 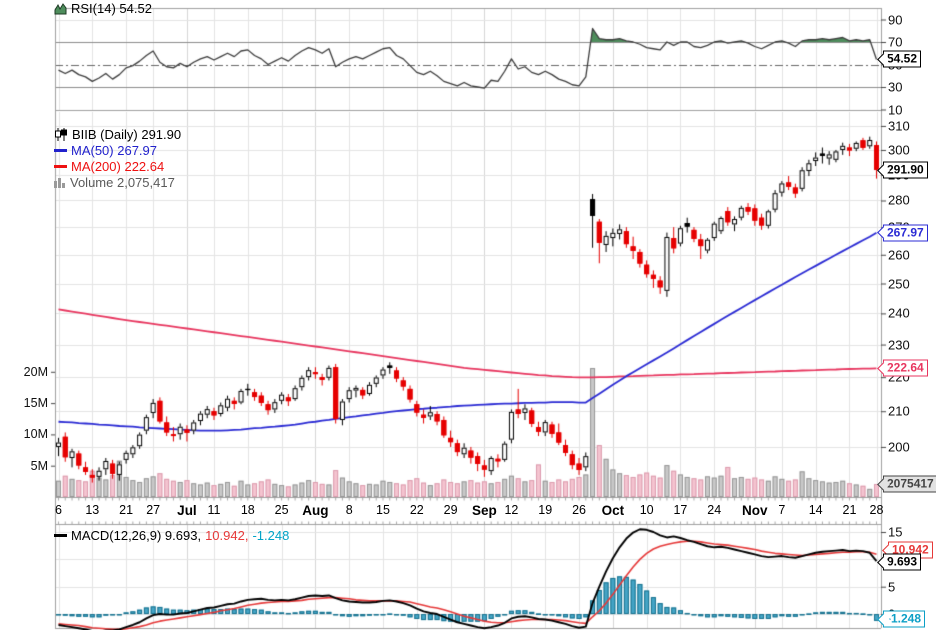 What do you see at coordinates (899, 447) in the screenshot?
I see `price-y-tick-label: 200` at bounding box center [899, 447].